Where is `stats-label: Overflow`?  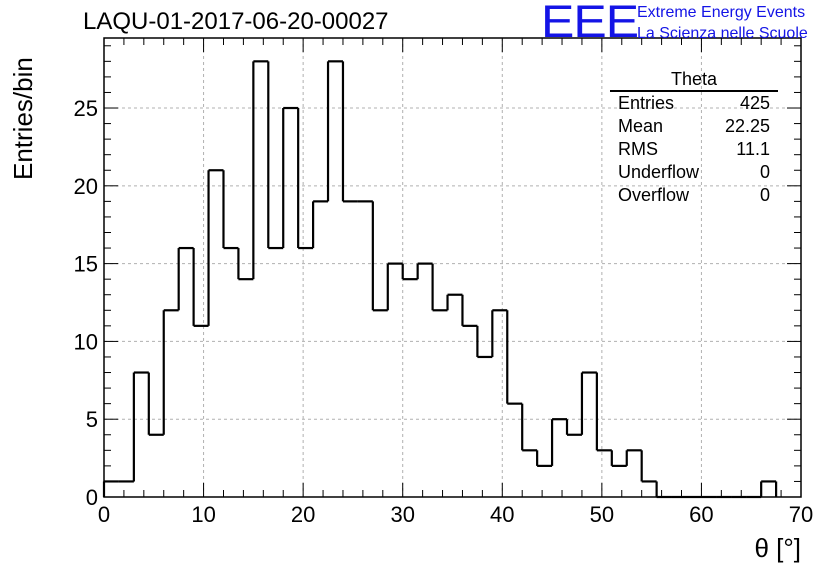 stats-label: Overflow is located at coordinates (654, 195).